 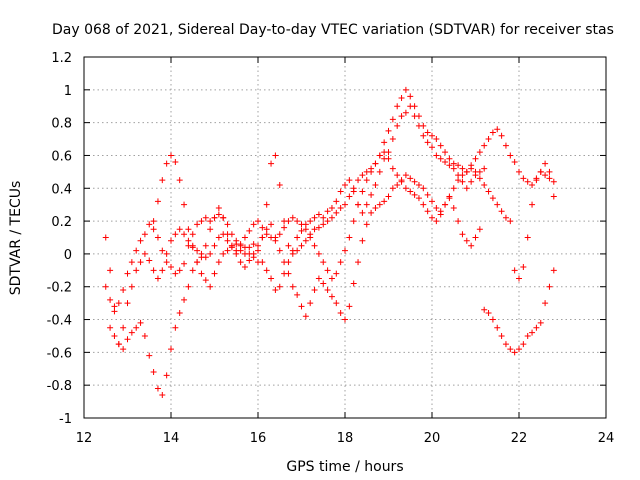 I want to click on y-tick-label: -0.4, so click(x=59, y=321).